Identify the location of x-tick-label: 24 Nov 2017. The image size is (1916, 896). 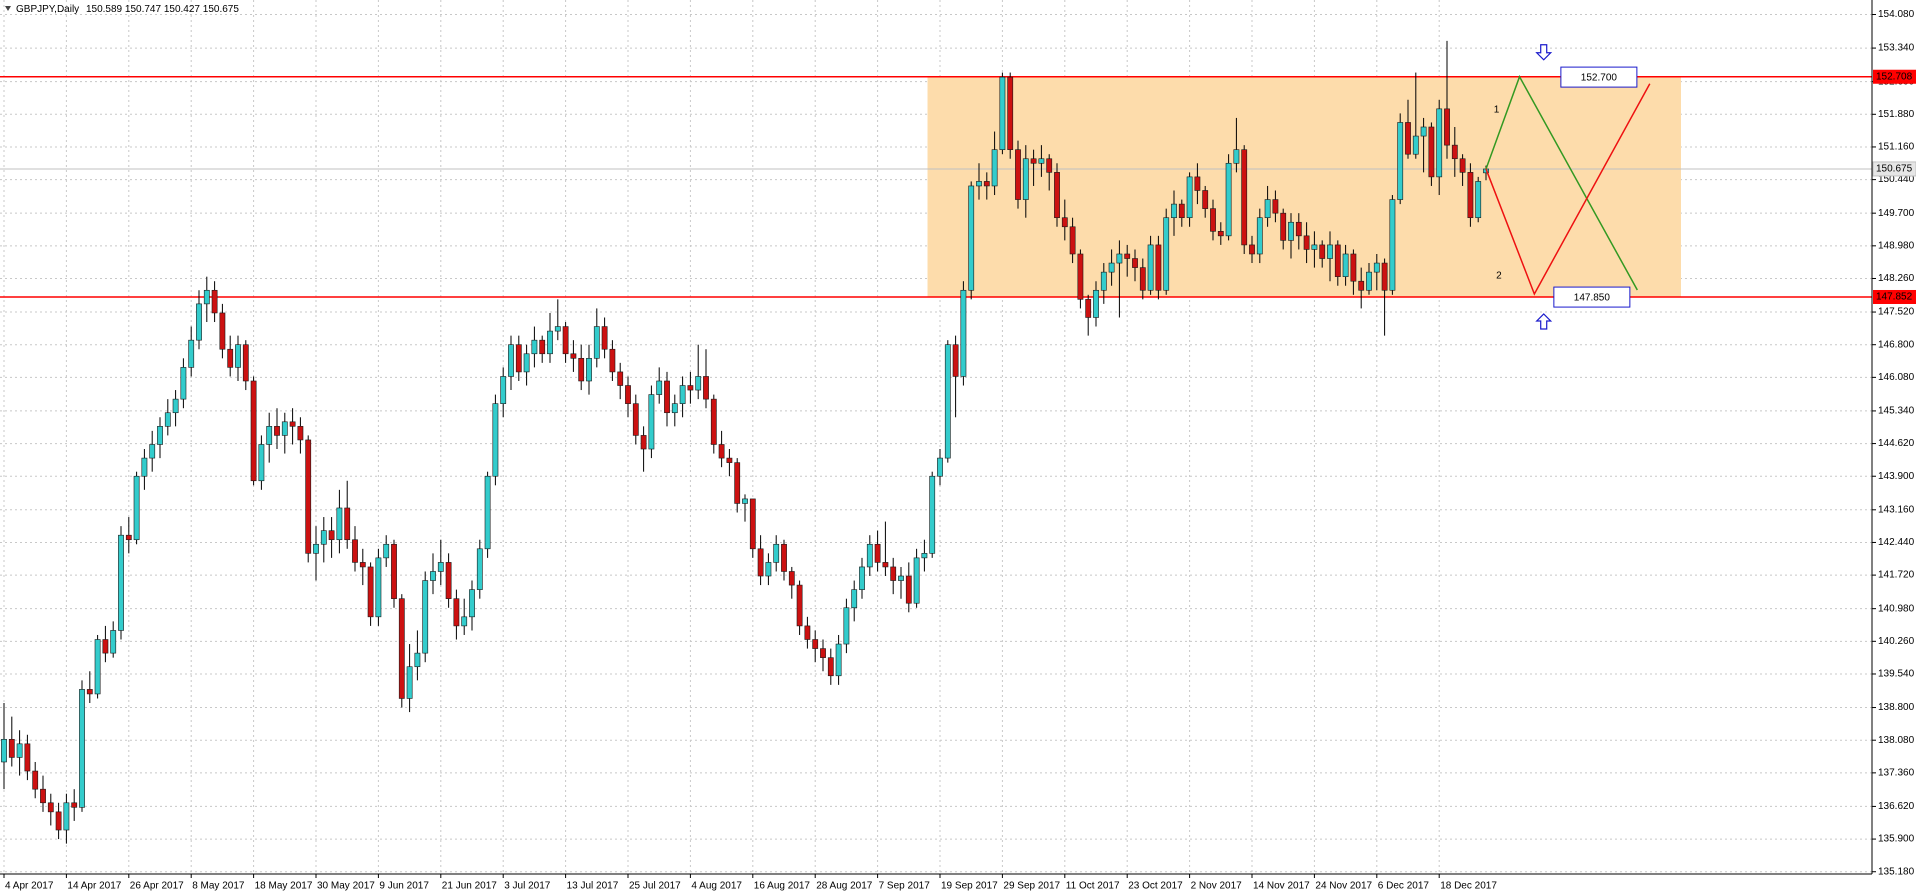
(1343, 886).